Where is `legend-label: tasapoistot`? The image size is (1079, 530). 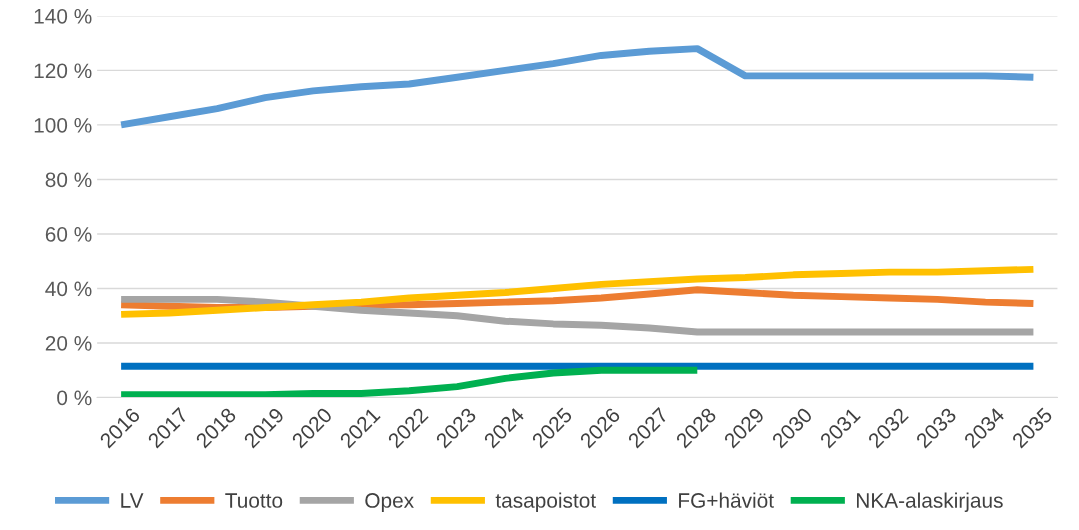 legend-label: tasapoistot is located at coordinates (545, 502).